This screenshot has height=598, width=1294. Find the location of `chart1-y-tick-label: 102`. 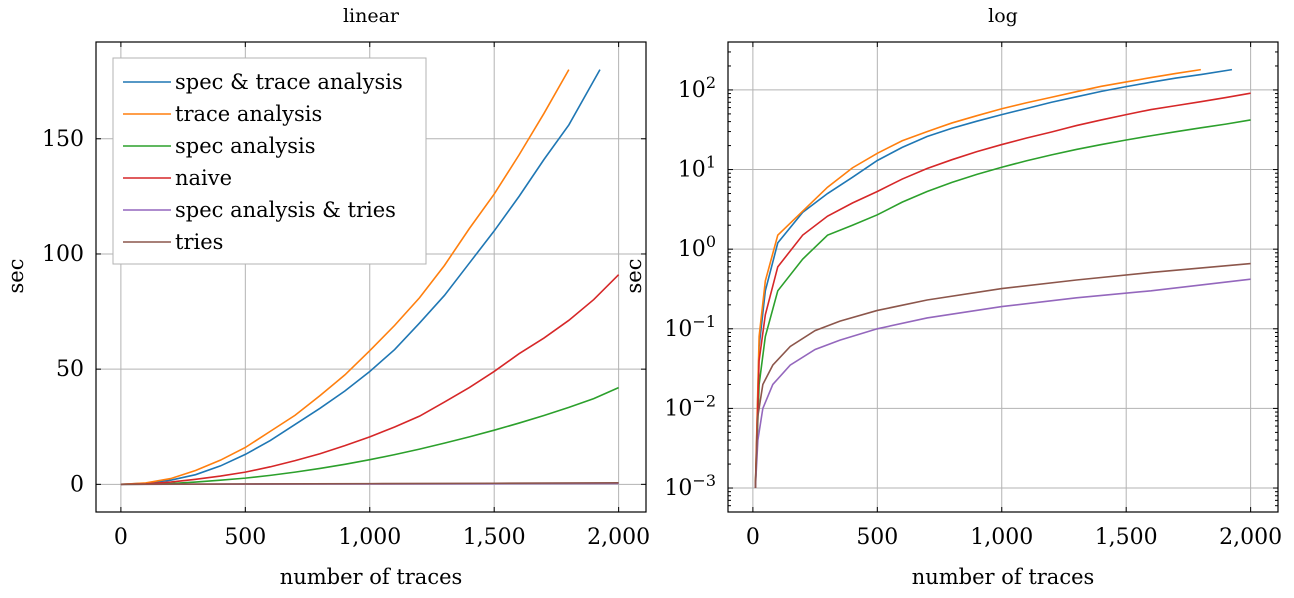

chart1-y-tick-label: 102 is located at coordinates (697, 88).